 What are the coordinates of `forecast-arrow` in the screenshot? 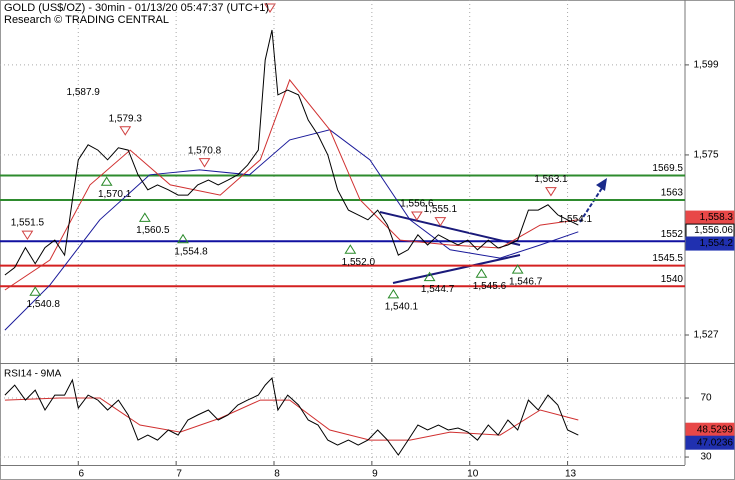 It's located at (591, 205).